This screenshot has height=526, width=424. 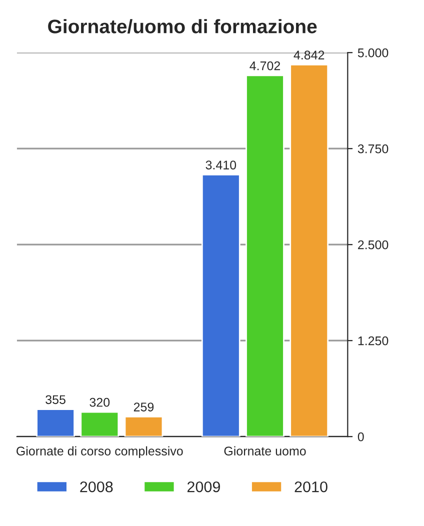 What do you see at coordinates (265, 65) in the screenshot?
I see `data-label: 4.702` at bounding box center [265, 65].